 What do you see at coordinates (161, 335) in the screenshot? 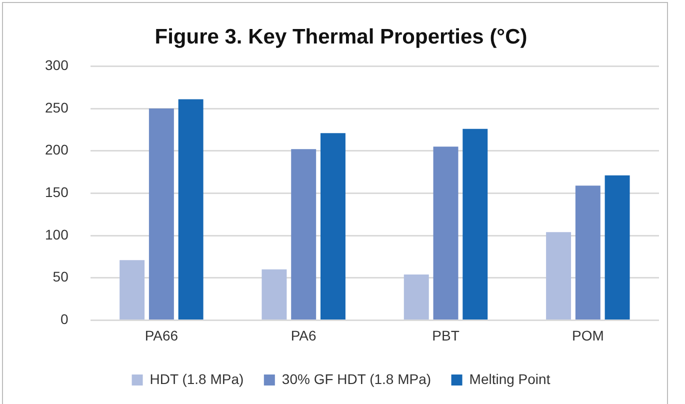
I see `x-tick-label: PA66` at bounding box center [161, 335].